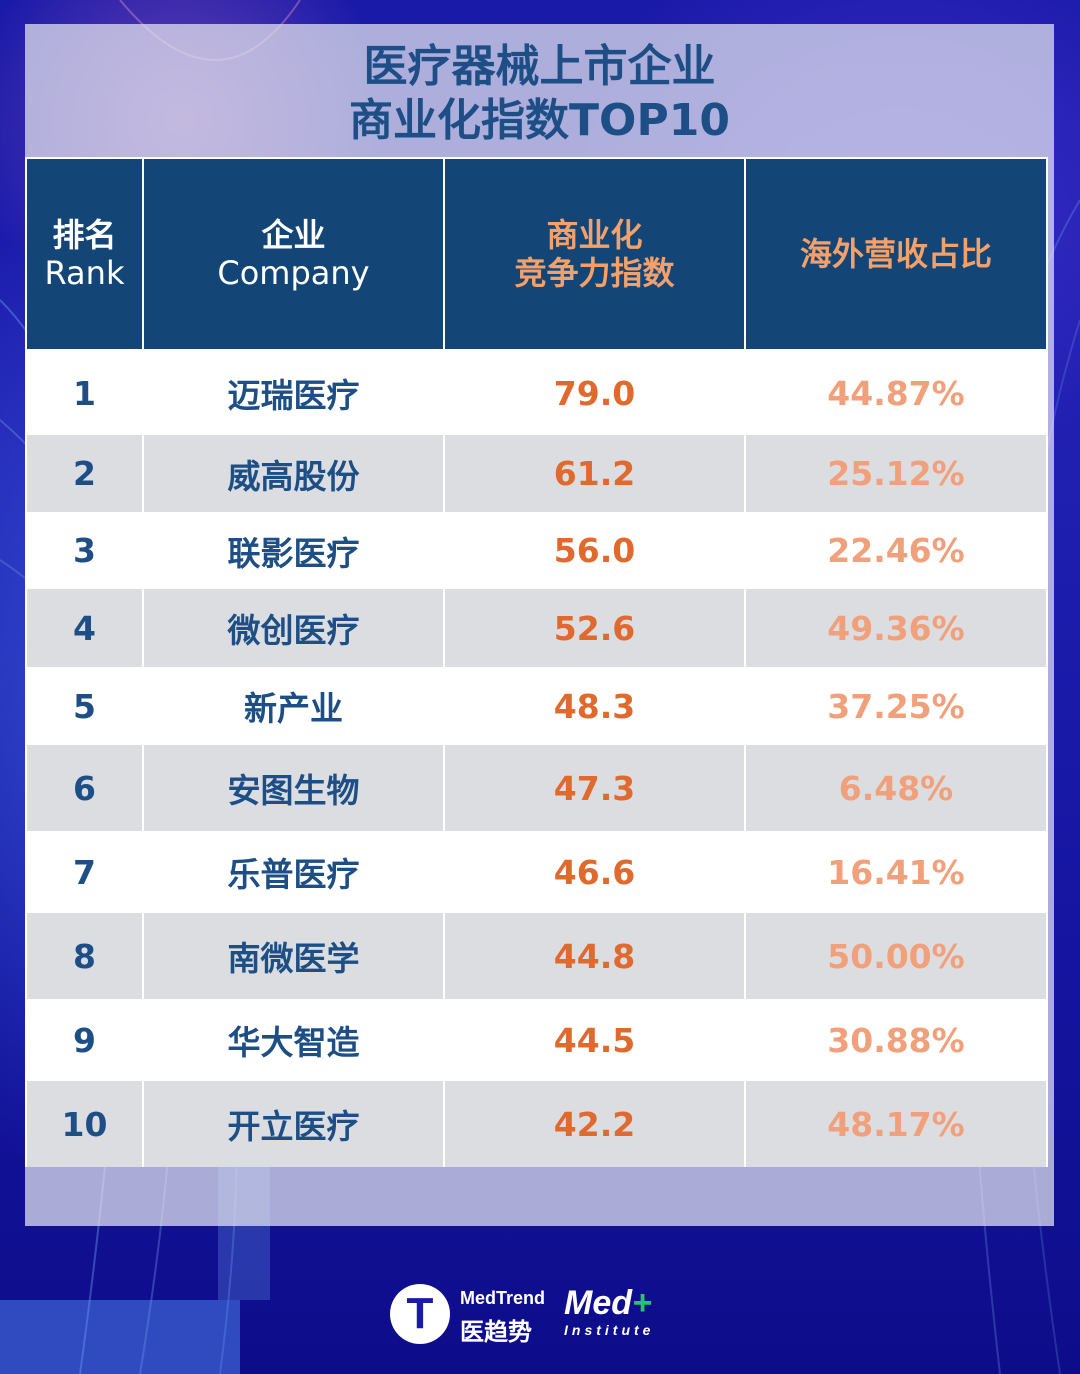 The width and height of the screenshot is (1080, 1374). I want to click on table-row: 6 安图生物 47.3 6.48%, so click(536, 788).